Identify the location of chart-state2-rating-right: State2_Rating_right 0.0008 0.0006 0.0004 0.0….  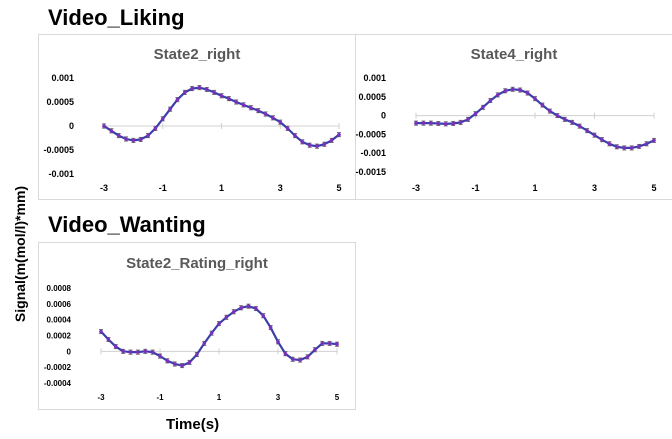
(192, 328).